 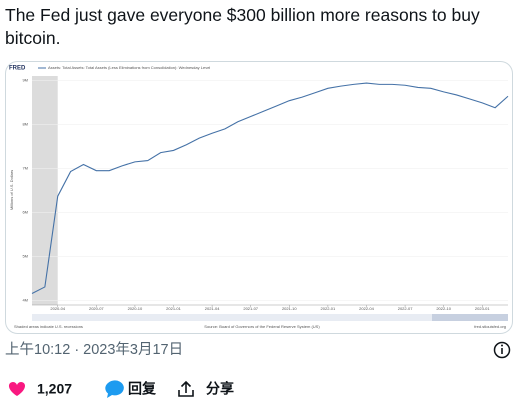 I want to click on x-tick-label: 2023-01, so click(x=482, y=308).